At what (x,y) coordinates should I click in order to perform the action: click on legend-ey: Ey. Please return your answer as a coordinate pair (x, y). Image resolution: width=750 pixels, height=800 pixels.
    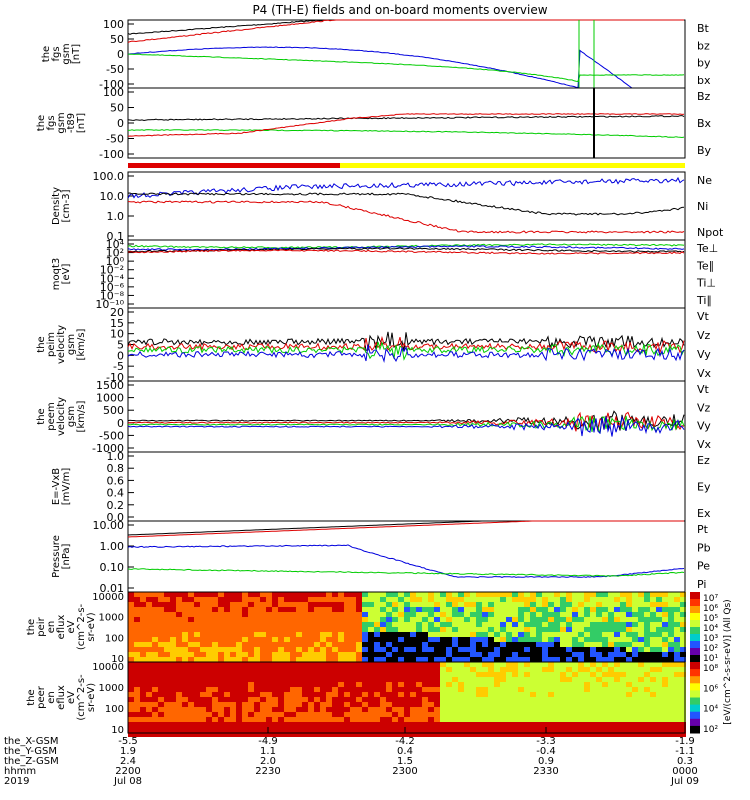
    Looking at the image, I should click on (704, 487).